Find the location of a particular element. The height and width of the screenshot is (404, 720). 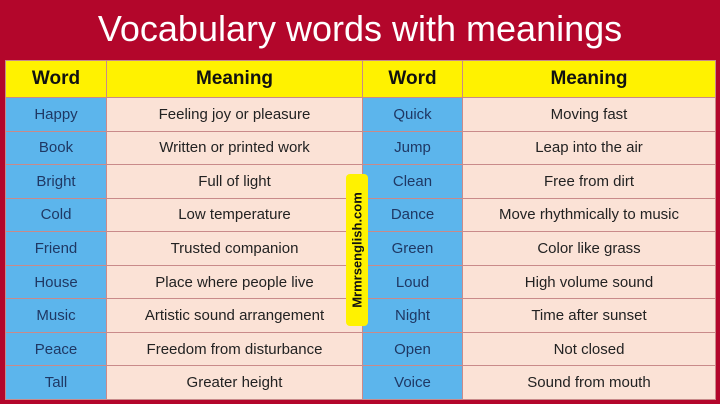

header-row: Word Meaning Word Meaning is located at coordinates (360, 79).